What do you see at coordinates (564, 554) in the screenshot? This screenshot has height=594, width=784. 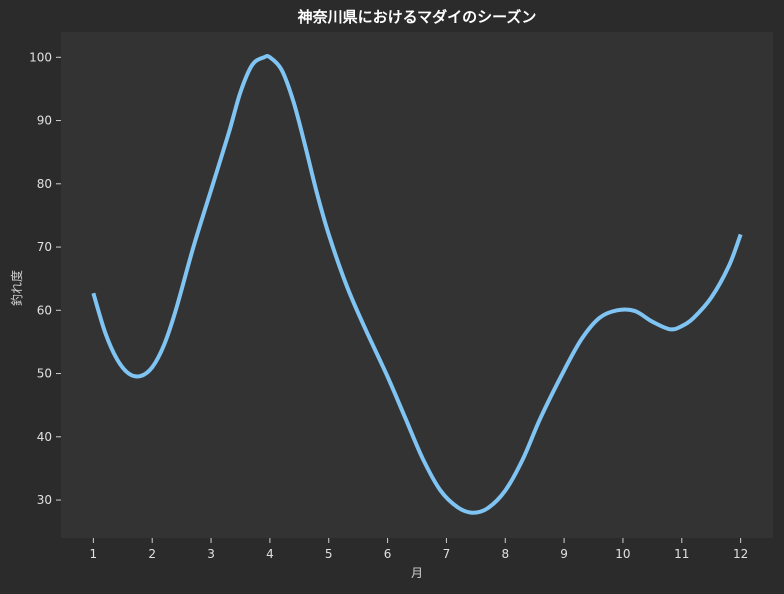 I see `x-tick-label: 9` at bounding box center [564, 554].